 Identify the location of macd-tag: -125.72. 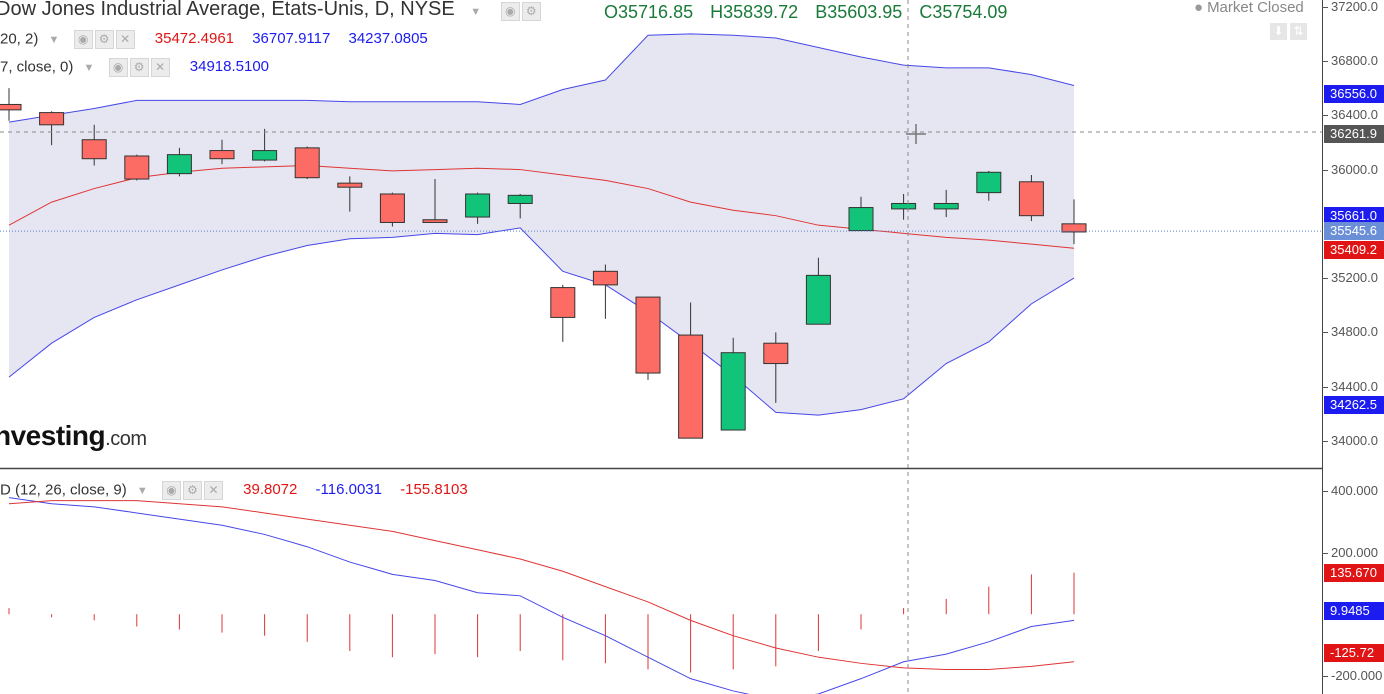
(1354, 652).